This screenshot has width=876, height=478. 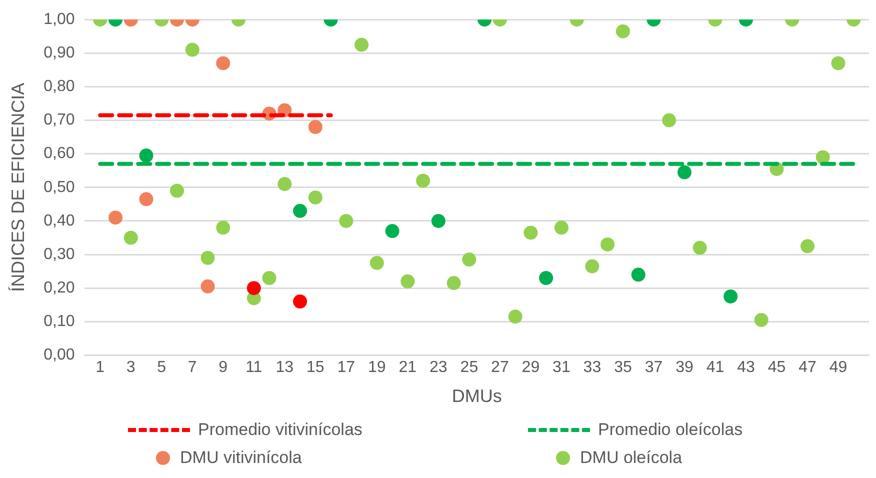 I want to click on y-tick-label: 1,00, so click(x=59, y=19).